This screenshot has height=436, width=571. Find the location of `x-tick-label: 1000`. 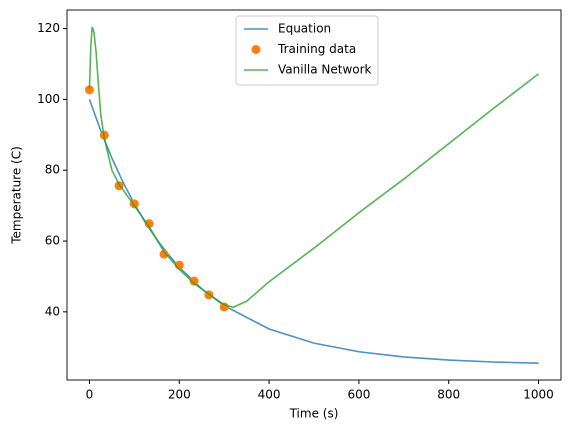

x-tick-label: 1000 is located at coordinates (538, 395).